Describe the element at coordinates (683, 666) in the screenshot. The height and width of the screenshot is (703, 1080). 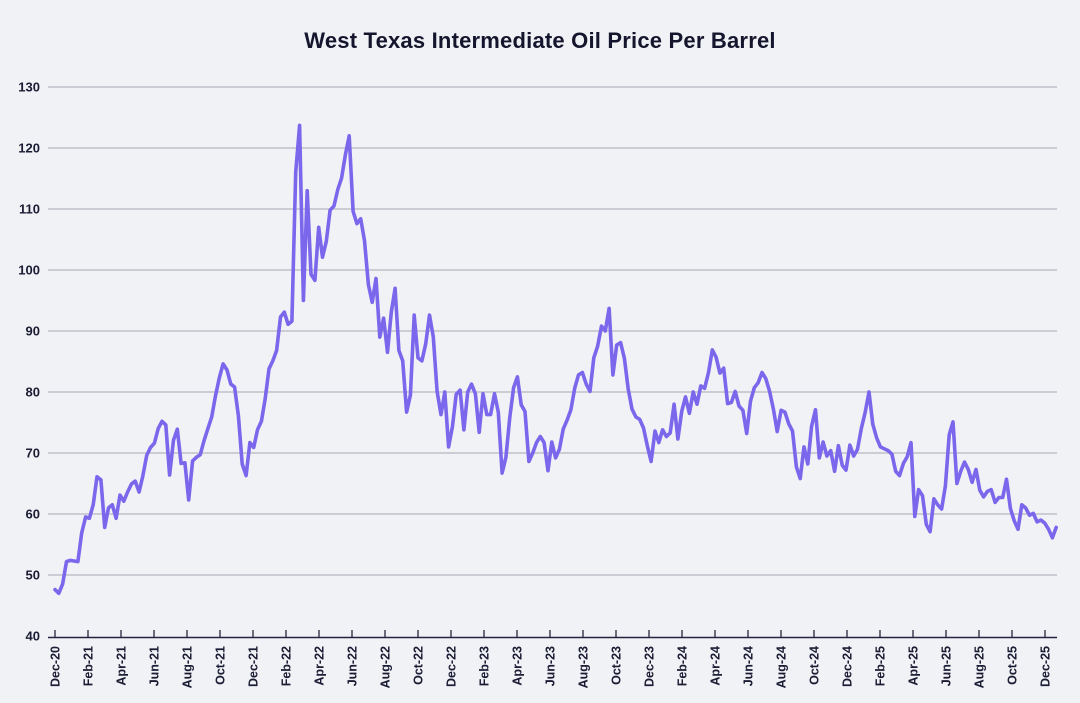
I see `x-axis-label: Feb-24` at that location.